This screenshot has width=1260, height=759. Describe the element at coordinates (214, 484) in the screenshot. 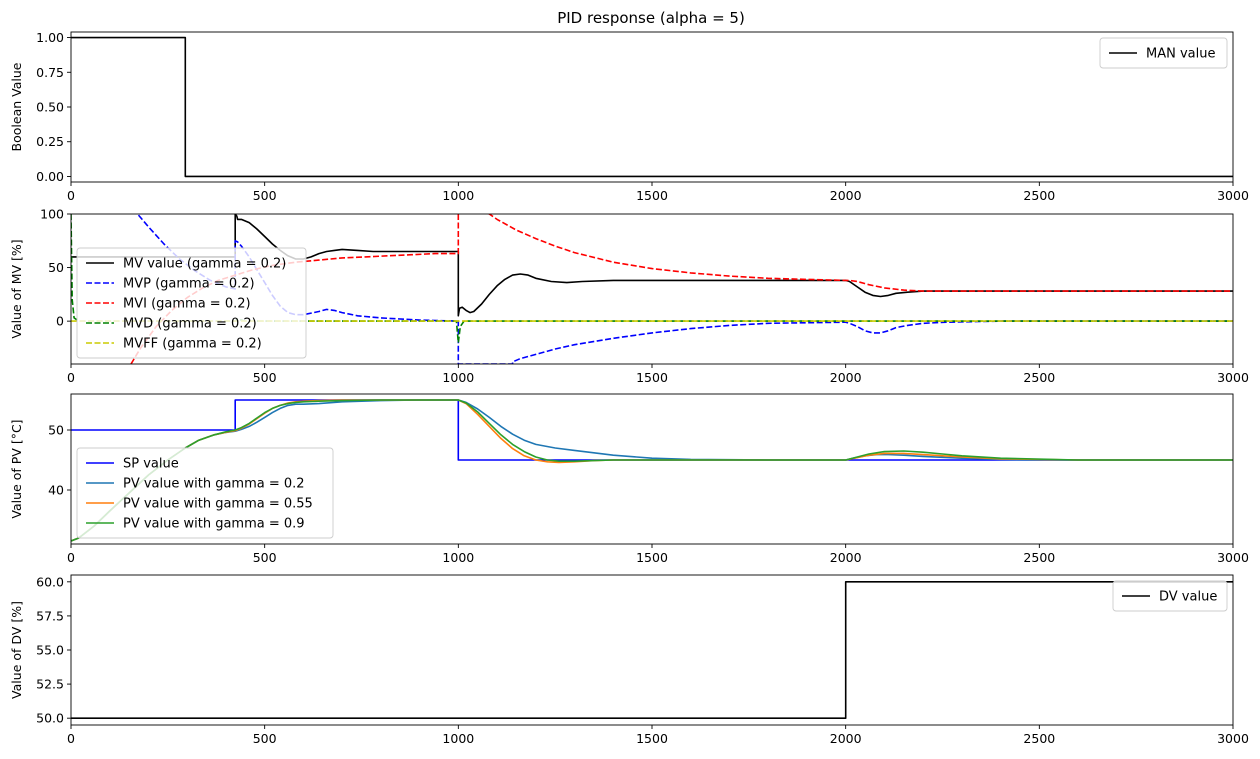

I see `legend-label: PV value with gamma = 0.2` at that location.